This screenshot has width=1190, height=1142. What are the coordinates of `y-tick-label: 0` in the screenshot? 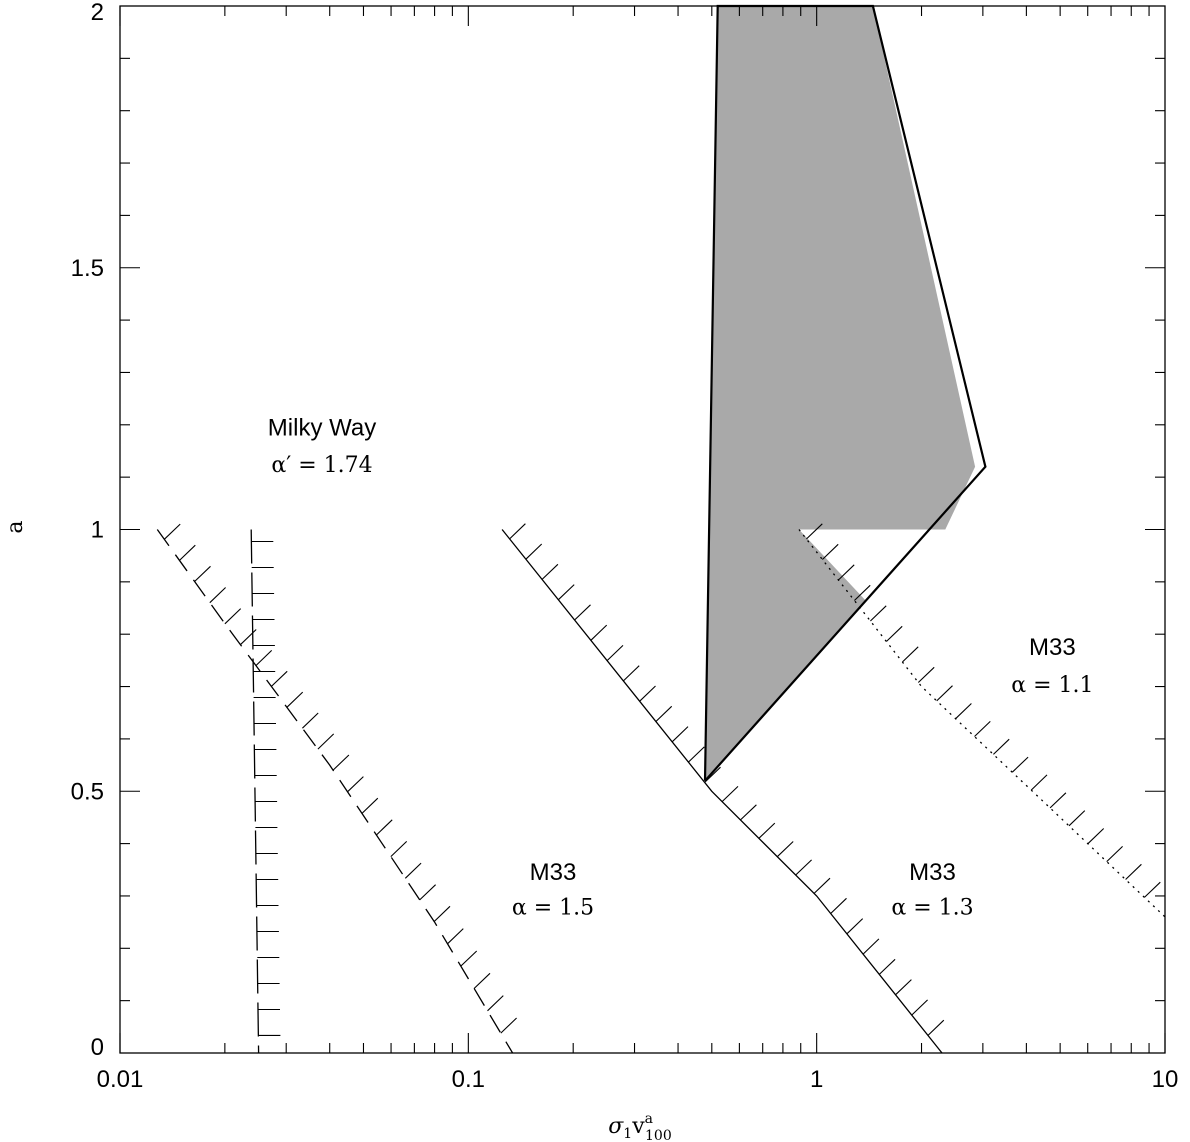 It's located at (97, 1047).